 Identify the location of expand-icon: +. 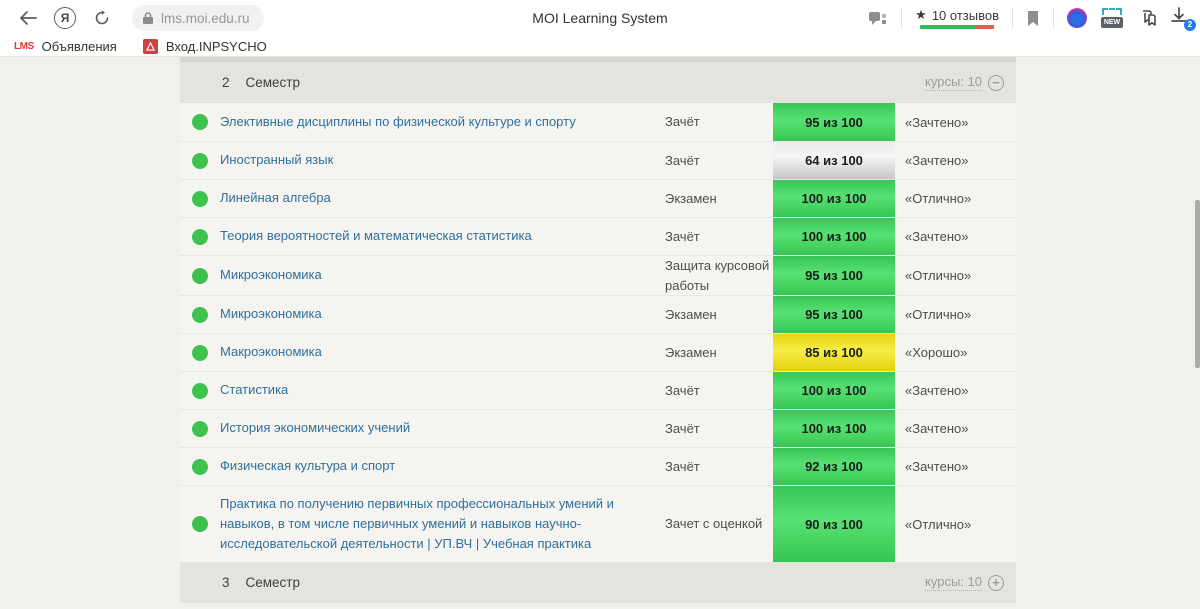
(996, 582).